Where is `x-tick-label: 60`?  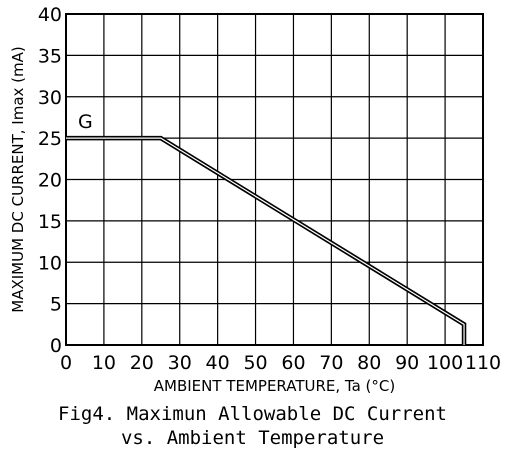
x-tick-label: 60 is located at coordinates (293, 363).